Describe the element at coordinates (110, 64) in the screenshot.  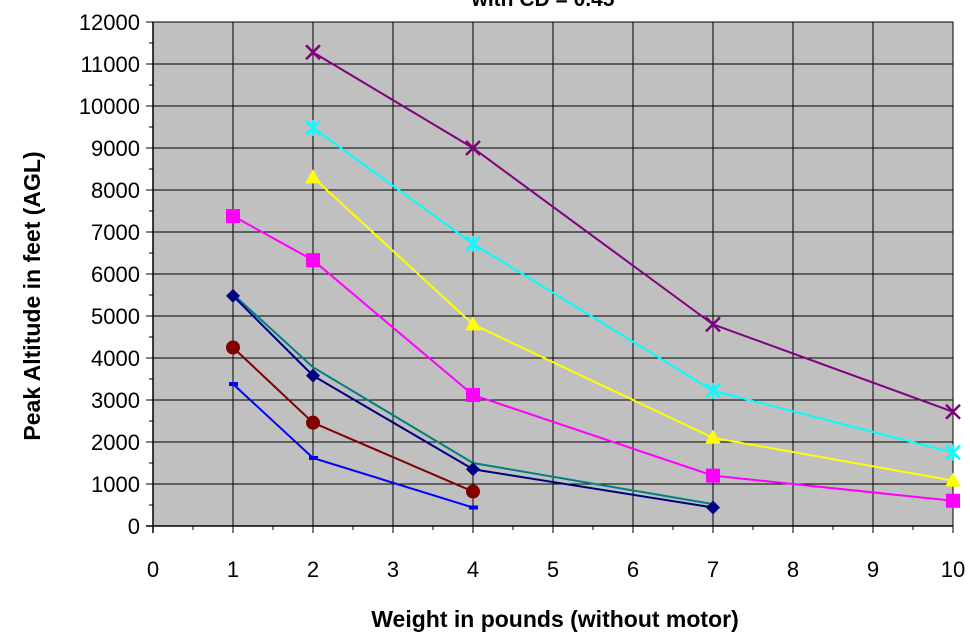
I see `y-tick-label: 11000` at that location.